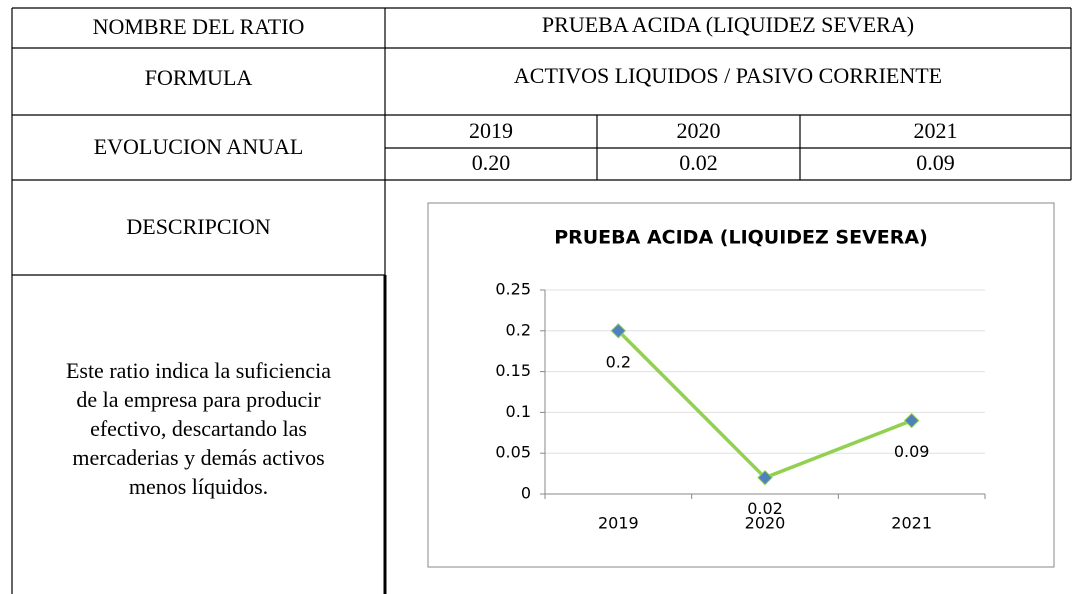 The image size is (1091, 594). What do you see at coordinates (198, 486) in the screenshot?
I see `description-line: menos líquidos.` at bounding box center [198, 486].